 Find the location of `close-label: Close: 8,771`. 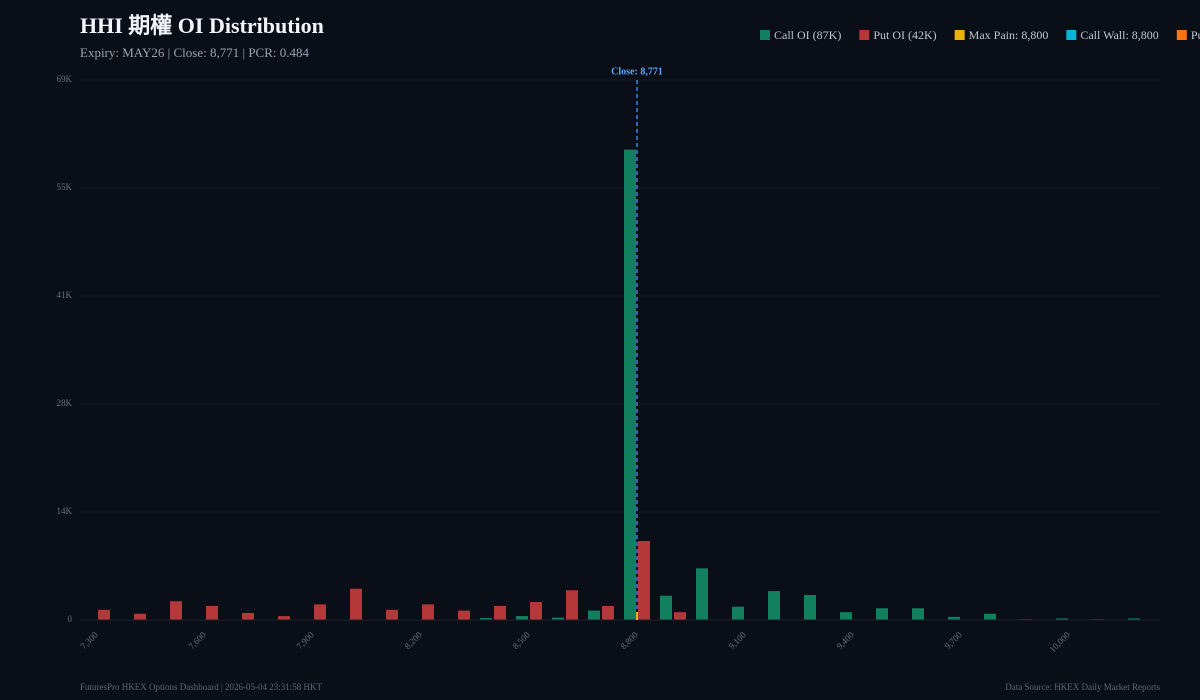

close-label: Close: 8,771 is located at coordinates (637, 71).